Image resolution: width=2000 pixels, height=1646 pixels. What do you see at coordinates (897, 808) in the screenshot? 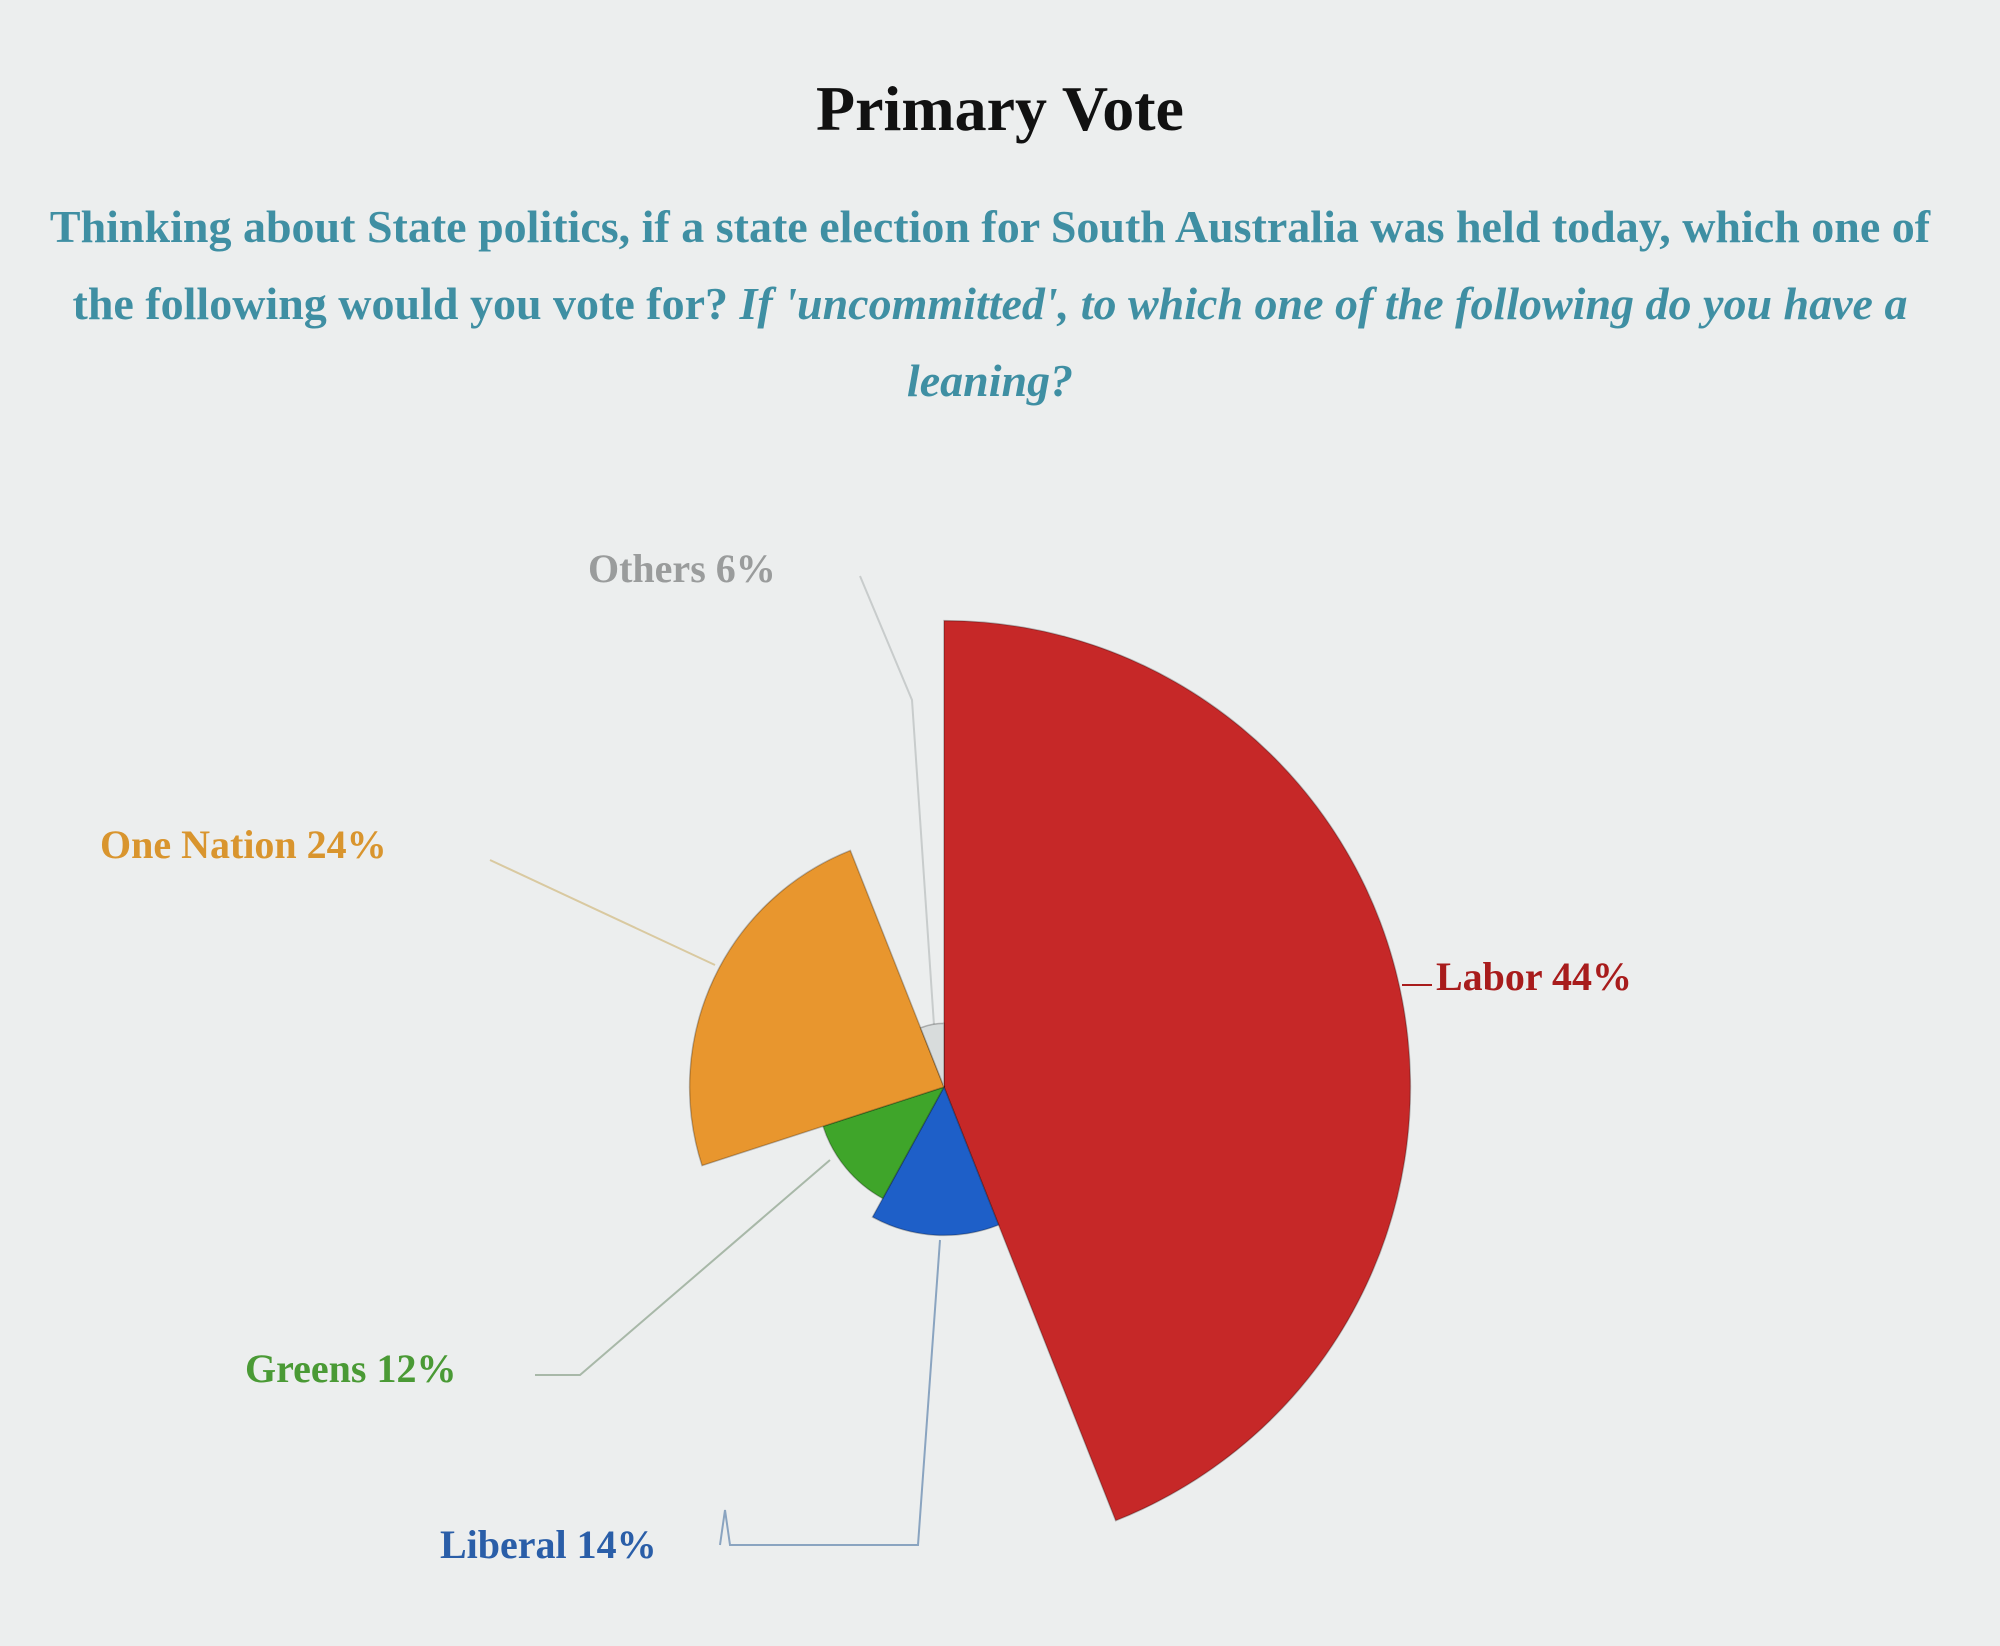
I see `leader-line-others` at bounding box center [897, 808].